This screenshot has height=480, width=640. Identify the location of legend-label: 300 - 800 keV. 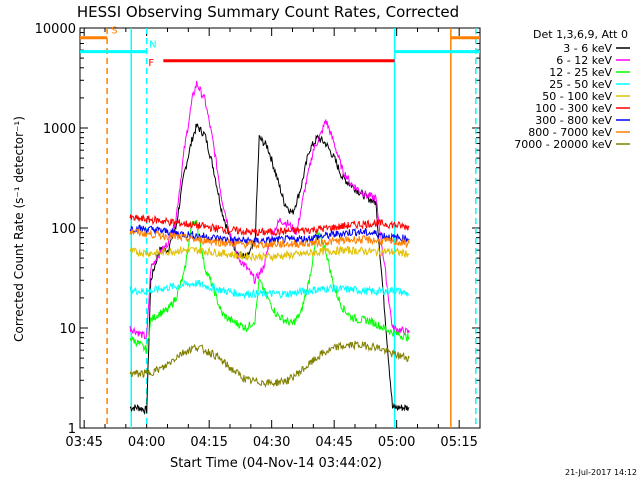
(573, 120).